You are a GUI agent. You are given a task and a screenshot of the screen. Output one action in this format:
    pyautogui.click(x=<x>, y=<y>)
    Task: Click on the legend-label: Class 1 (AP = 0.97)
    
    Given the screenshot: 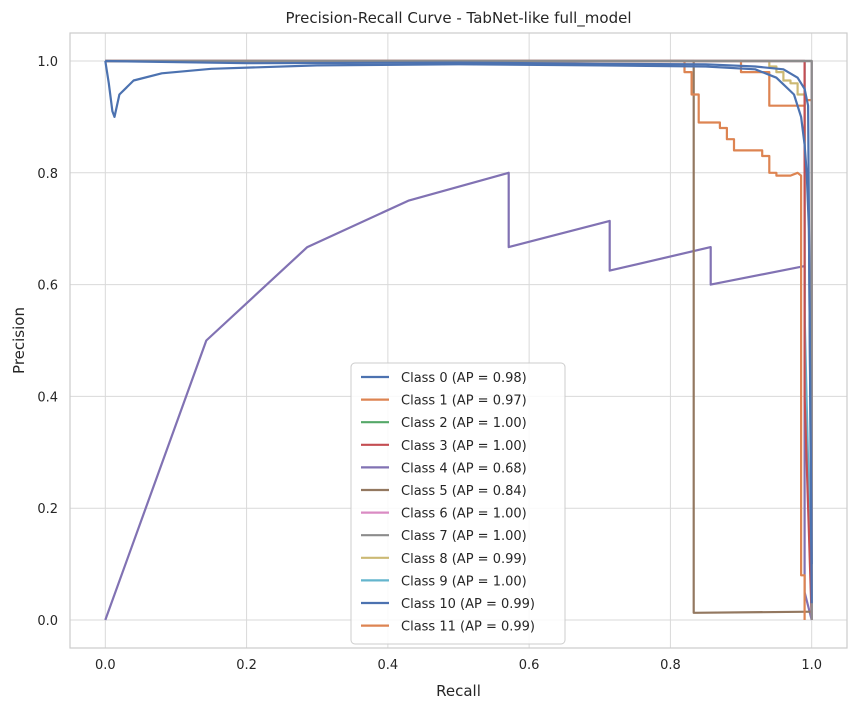 What is the action you would take?
    pyautogui.click(x=464, y=401)
    